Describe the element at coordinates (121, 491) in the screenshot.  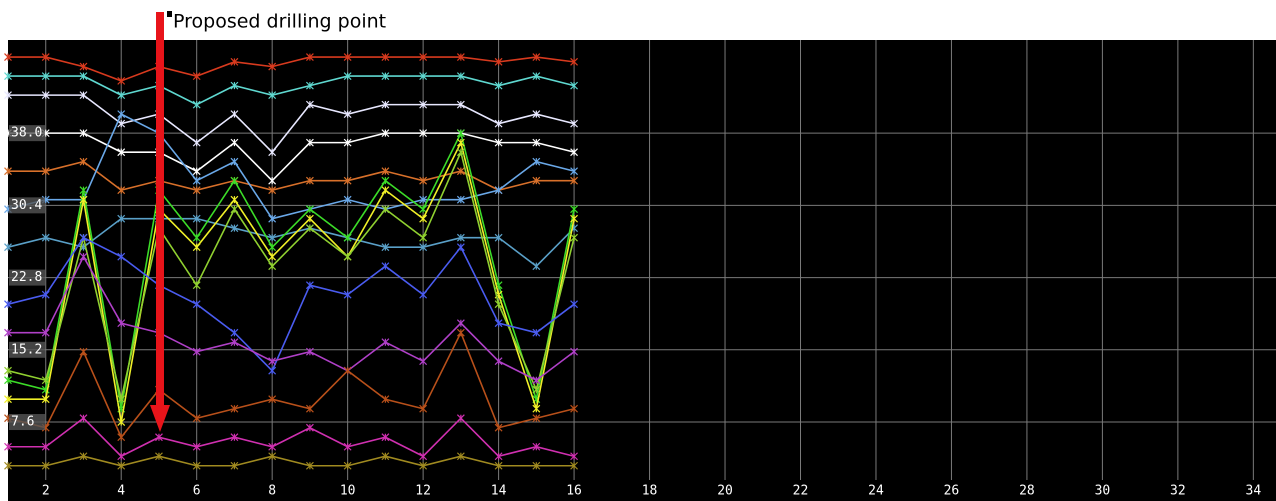
I see `x-tick-label: 4` at that location.